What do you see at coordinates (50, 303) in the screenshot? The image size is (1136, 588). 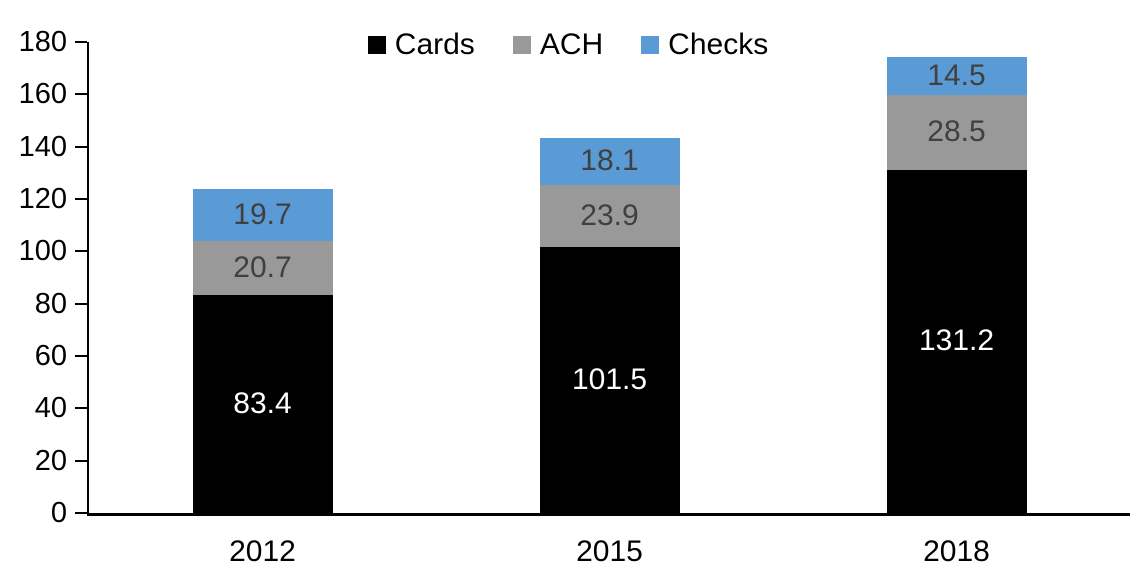 I see `y-tick-label: 80` at bounding box center [50, 303].